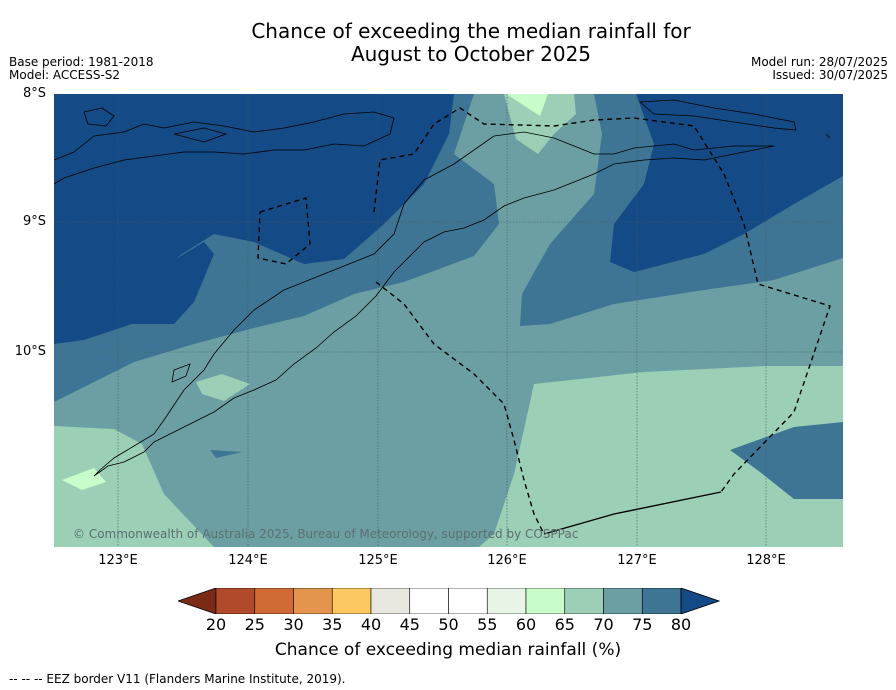 This screenshot has width=896, height=690. What do you see at coordinates (603, 624) in the screenshot?
I see `colorbar-tick-label: 70` at bounding box center [603, 624].